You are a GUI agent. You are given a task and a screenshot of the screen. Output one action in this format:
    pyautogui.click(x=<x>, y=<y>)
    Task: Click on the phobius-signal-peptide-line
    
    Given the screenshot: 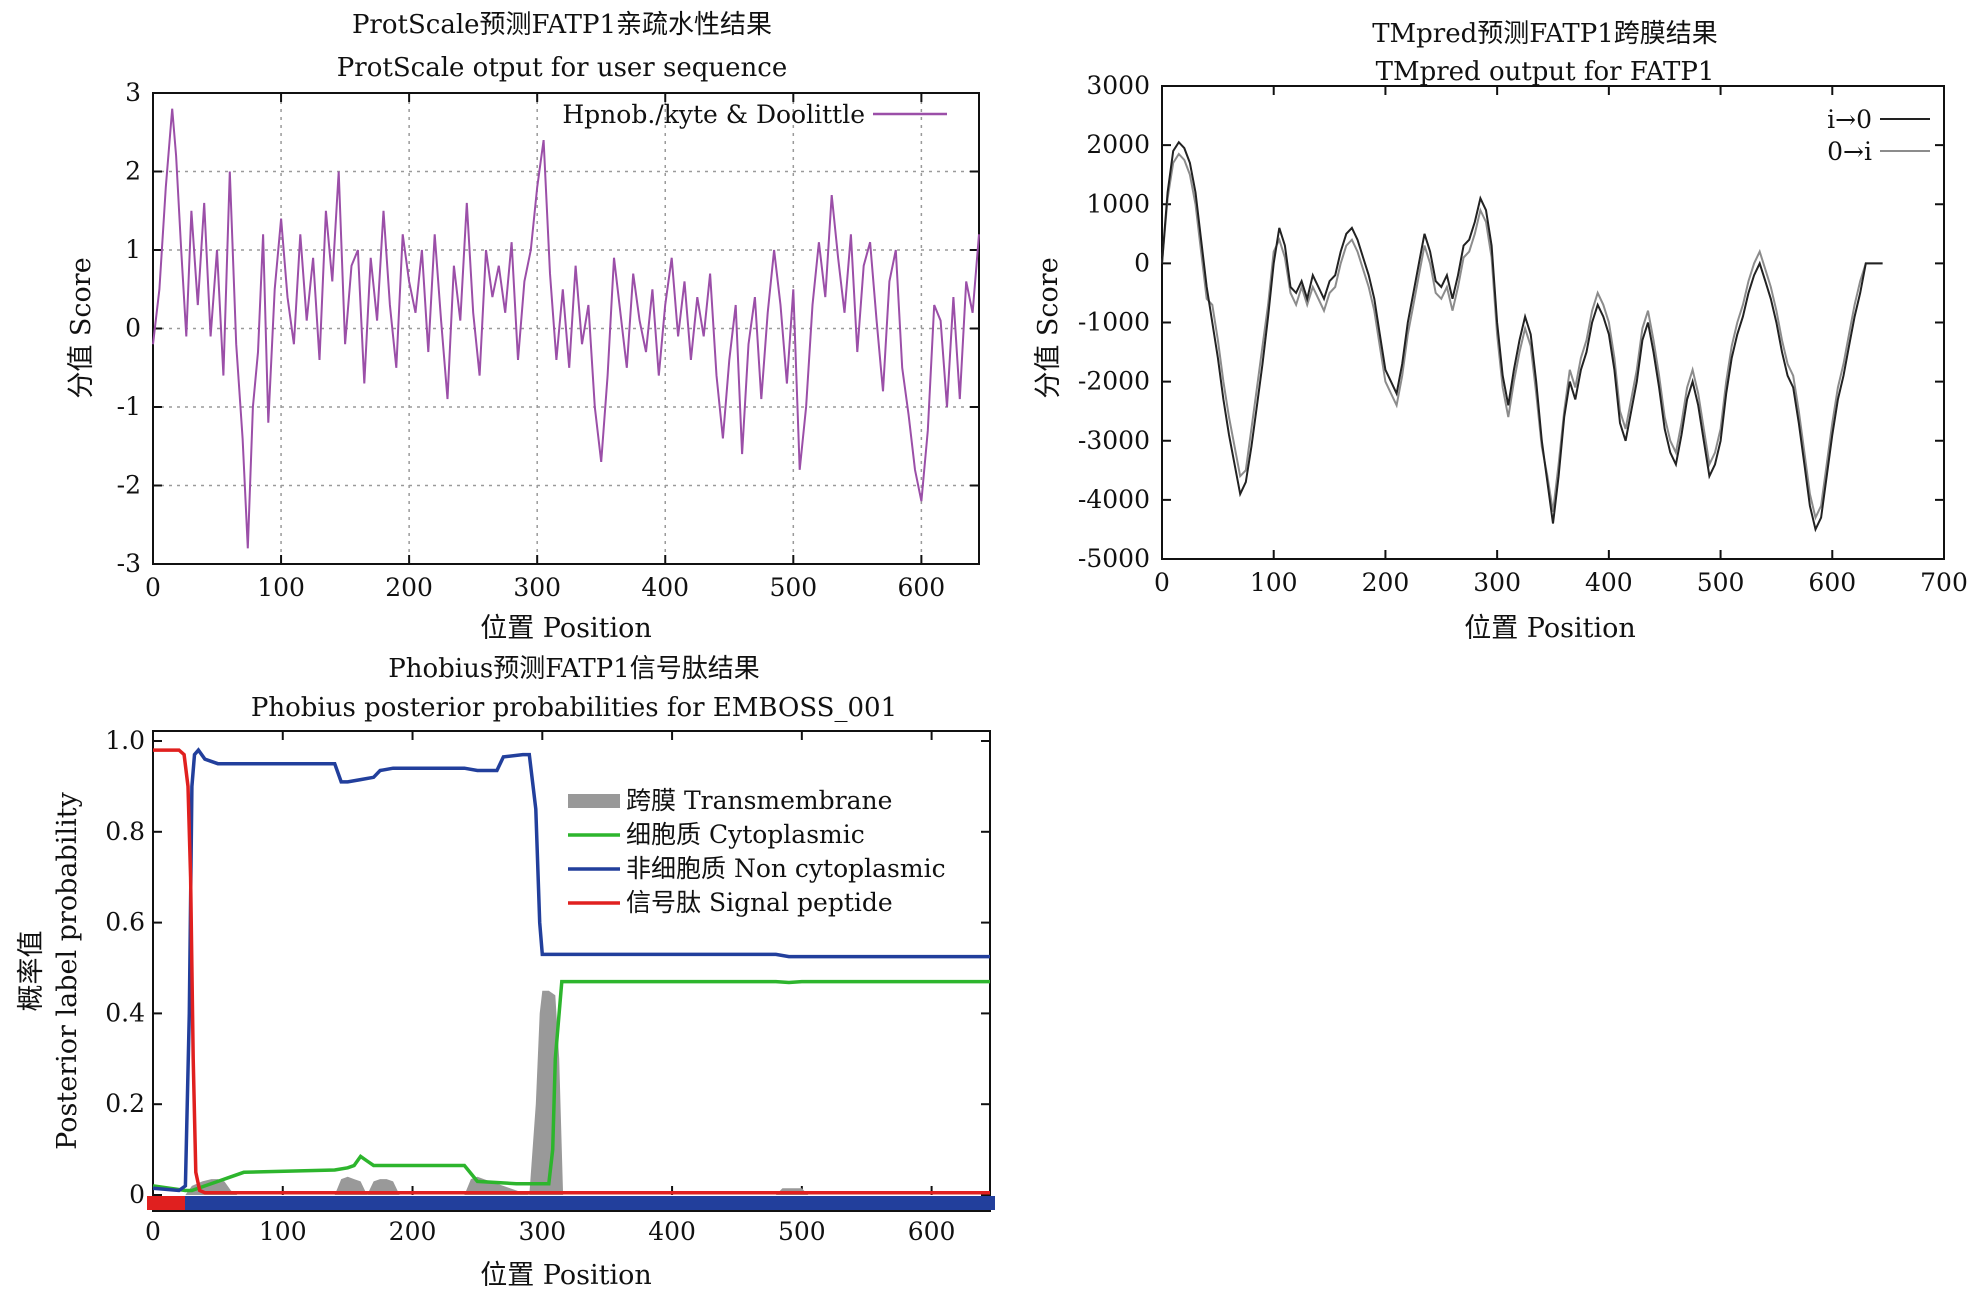 What is the action you would take?
    pyautogui.click(x=571, y=971)
    